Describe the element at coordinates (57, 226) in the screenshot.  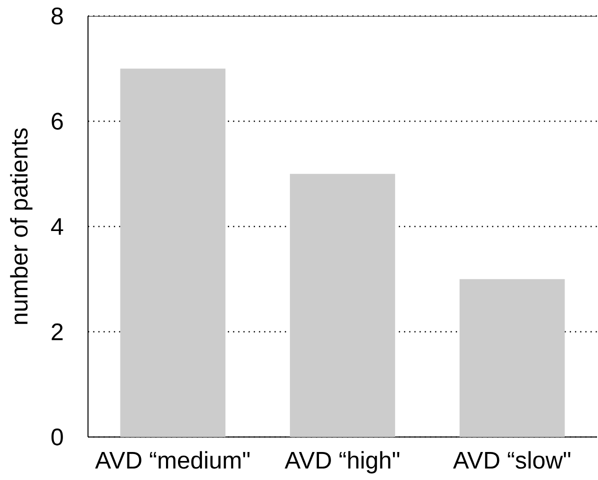
I see `y-tick-label: 4` at that location.